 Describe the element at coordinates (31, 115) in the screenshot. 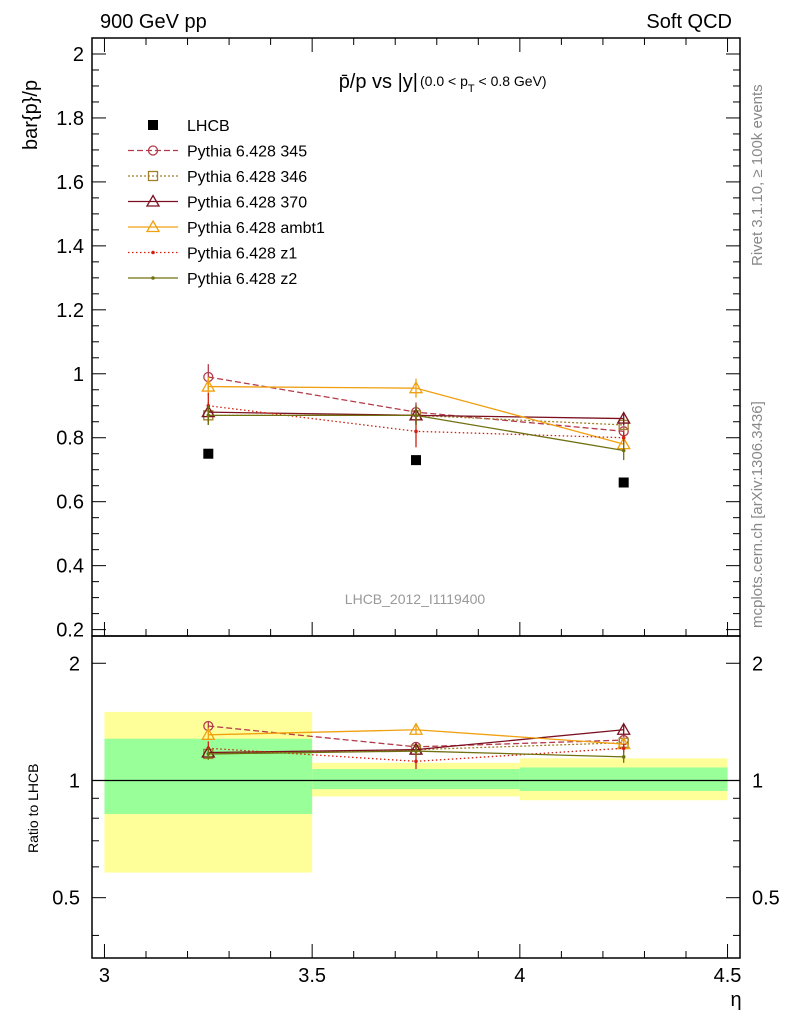

I see `main-ylabel: bar{p}/p` at that location.